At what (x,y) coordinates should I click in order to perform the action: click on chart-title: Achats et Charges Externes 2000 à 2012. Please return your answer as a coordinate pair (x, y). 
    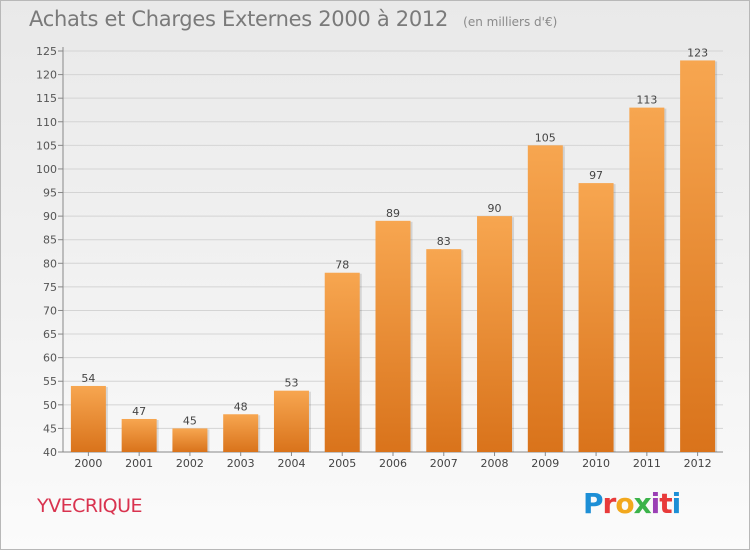
    Looking at the image, I should click on (239, 19).